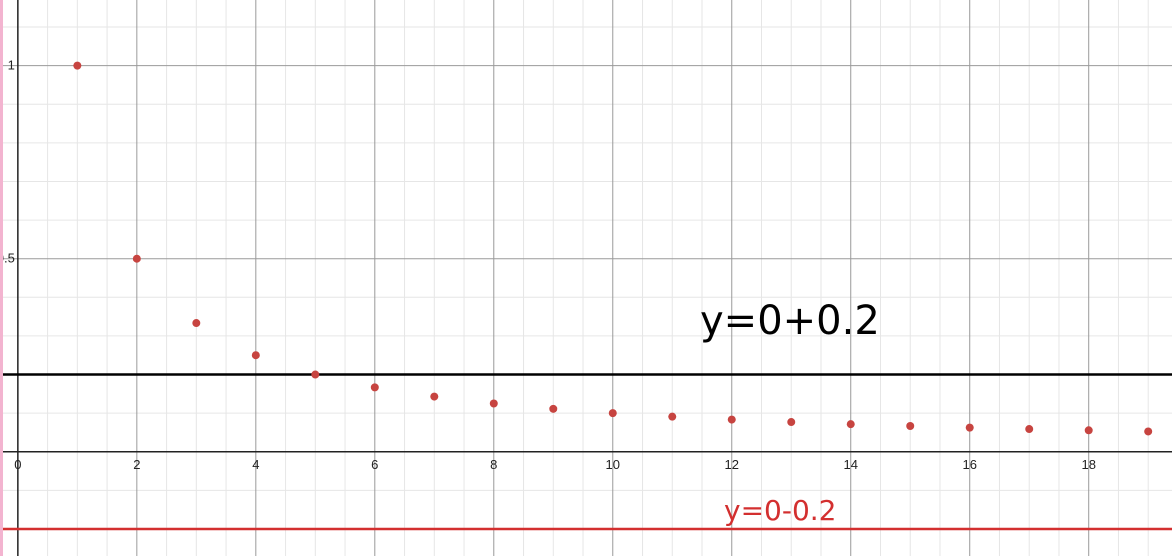 Image resolution: width=1172 pixels, height=556 pixels. Describe the element at coordinates (790, 321) in the screenshot. I see `upper-line-annotation: y=0+0.2` at that location.